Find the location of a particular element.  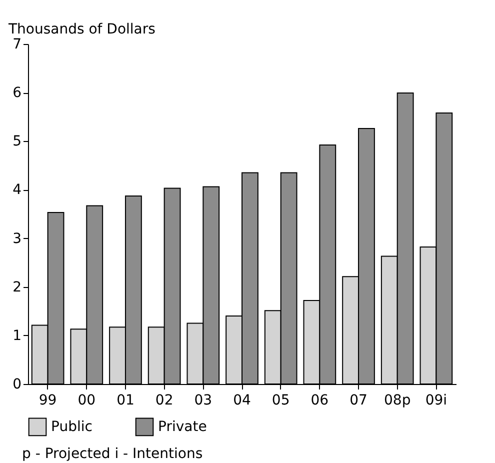

legend-label: Public is located at coordinates (71, 426).